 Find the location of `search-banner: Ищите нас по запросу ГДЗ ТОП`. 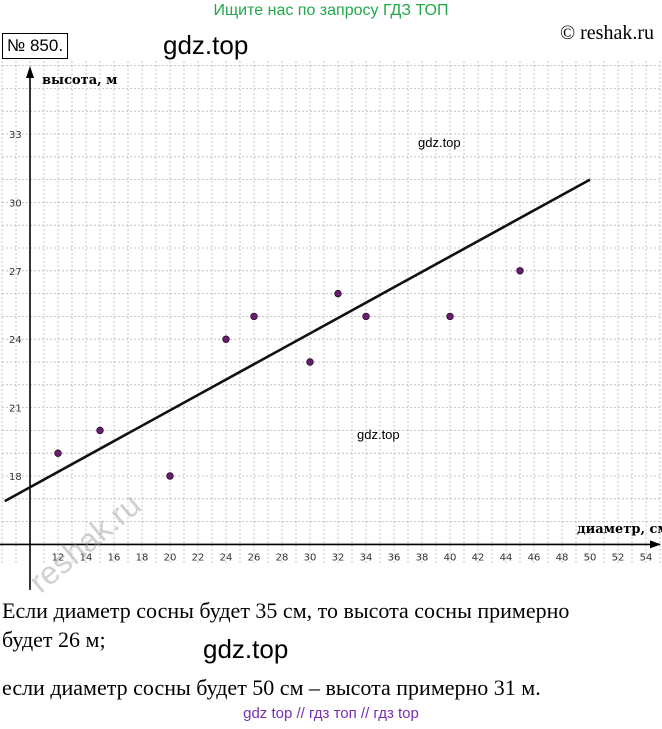

search-banner: Ищите нас по запросу ГДЗ ТОП is located at coordinates (331, 10).